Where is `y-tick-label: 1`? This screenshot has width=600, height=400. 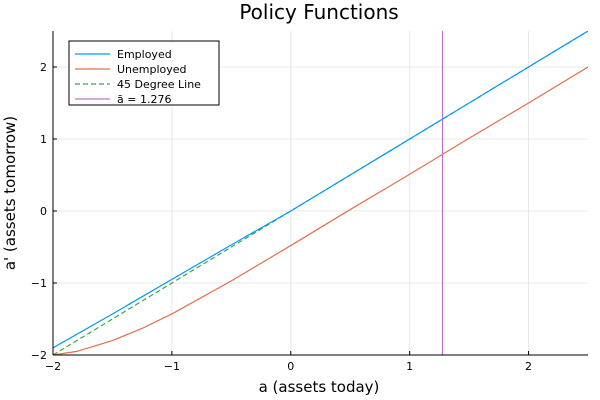 y-tick-label: 1 is located at coordinates (43, 139).